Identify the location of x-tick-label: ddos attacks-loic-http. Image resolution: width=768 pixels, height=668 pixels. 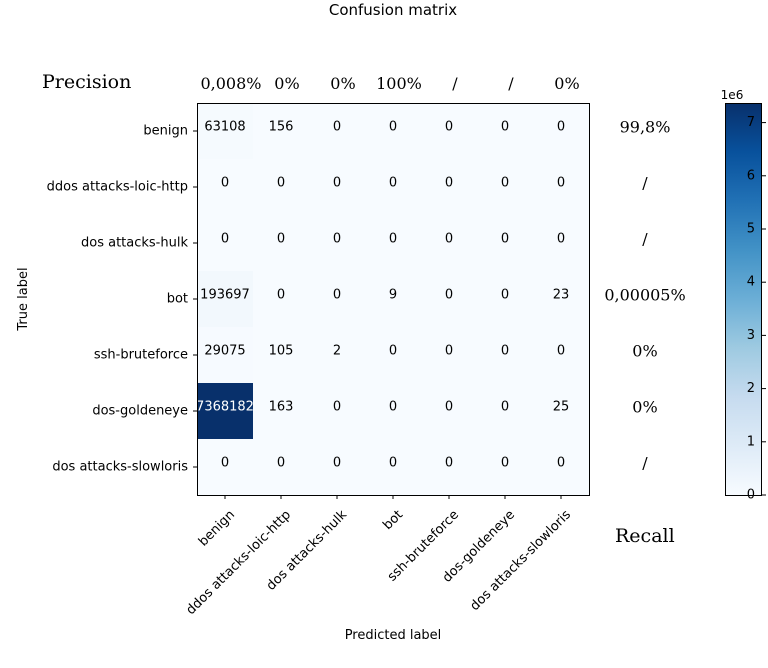
(238, 562).